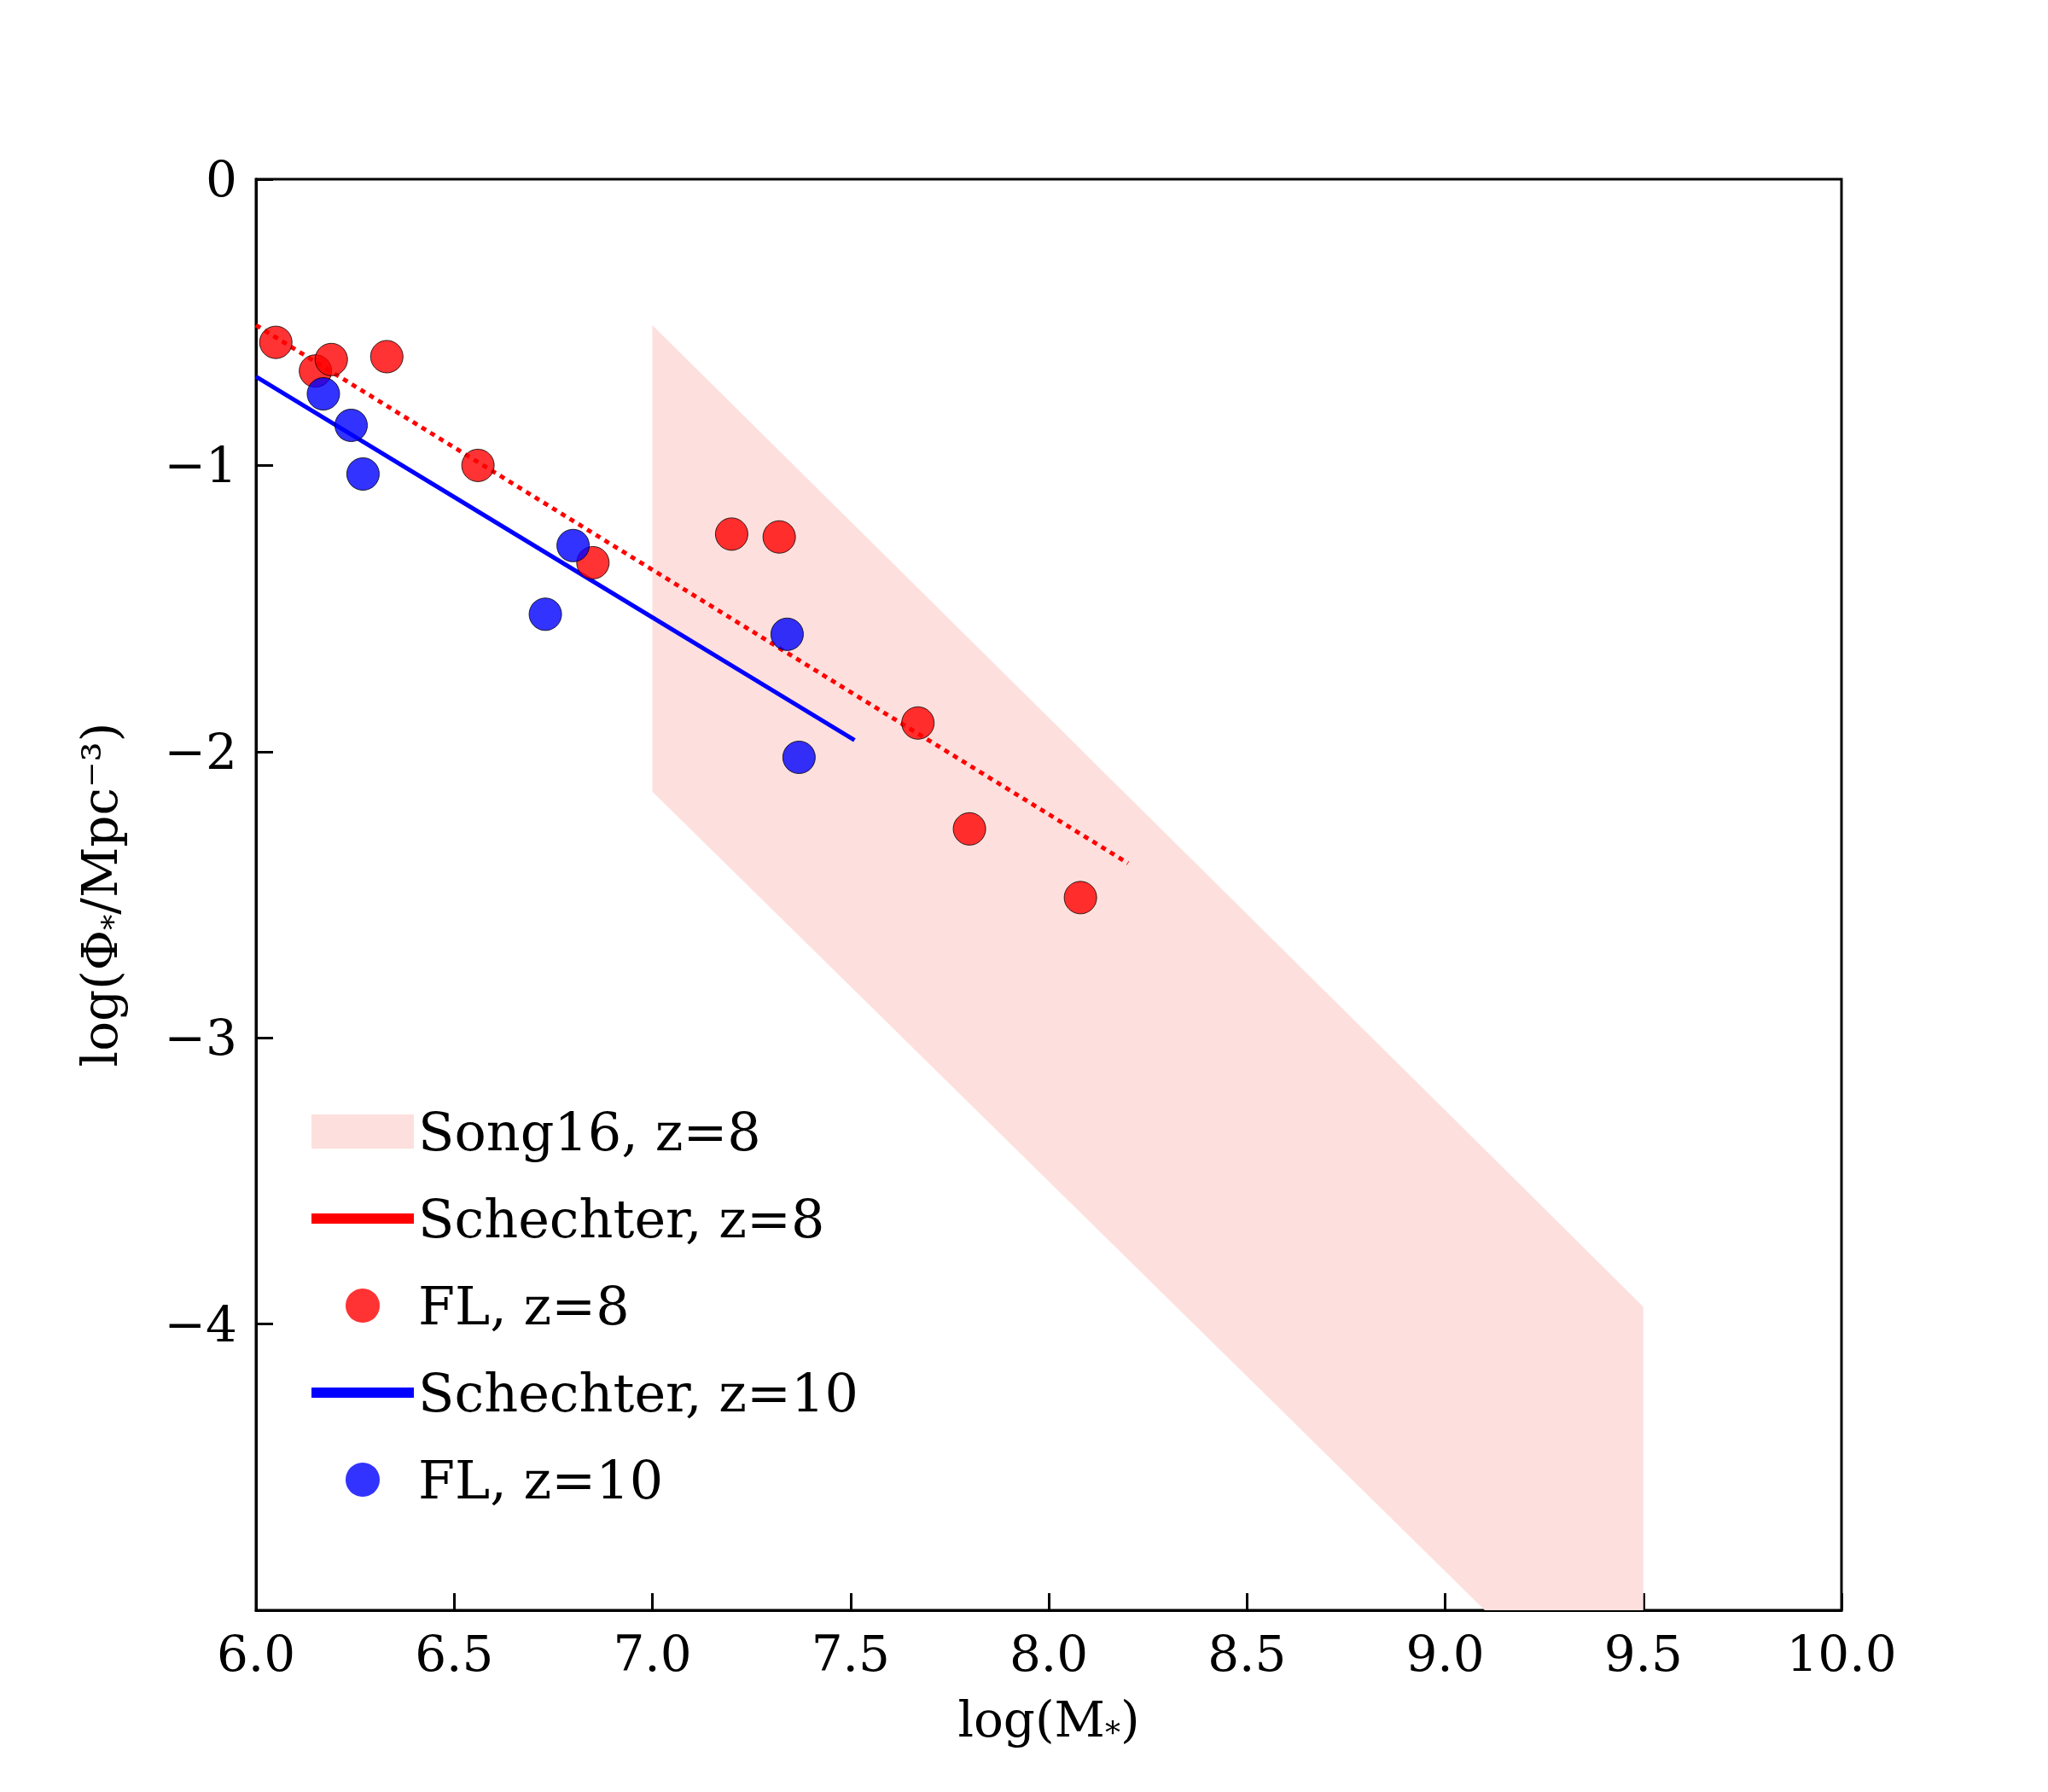  Describe the element at coordinates (200, 1324) in the screenshot. I see `y-tick-label: −4` at that location.